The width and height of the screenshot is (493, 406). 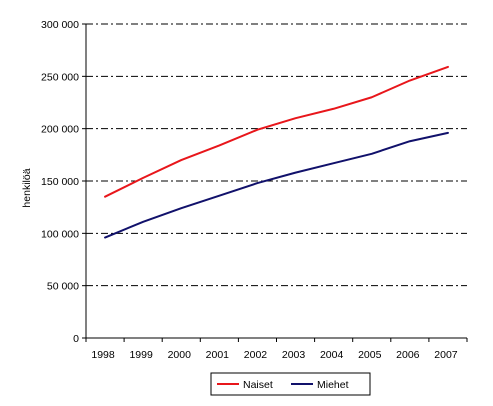 What do you see at coordinates (60, 25) in the screenshot?
I see `y-tick-label: 300 000` at bounding box center [60, 25].